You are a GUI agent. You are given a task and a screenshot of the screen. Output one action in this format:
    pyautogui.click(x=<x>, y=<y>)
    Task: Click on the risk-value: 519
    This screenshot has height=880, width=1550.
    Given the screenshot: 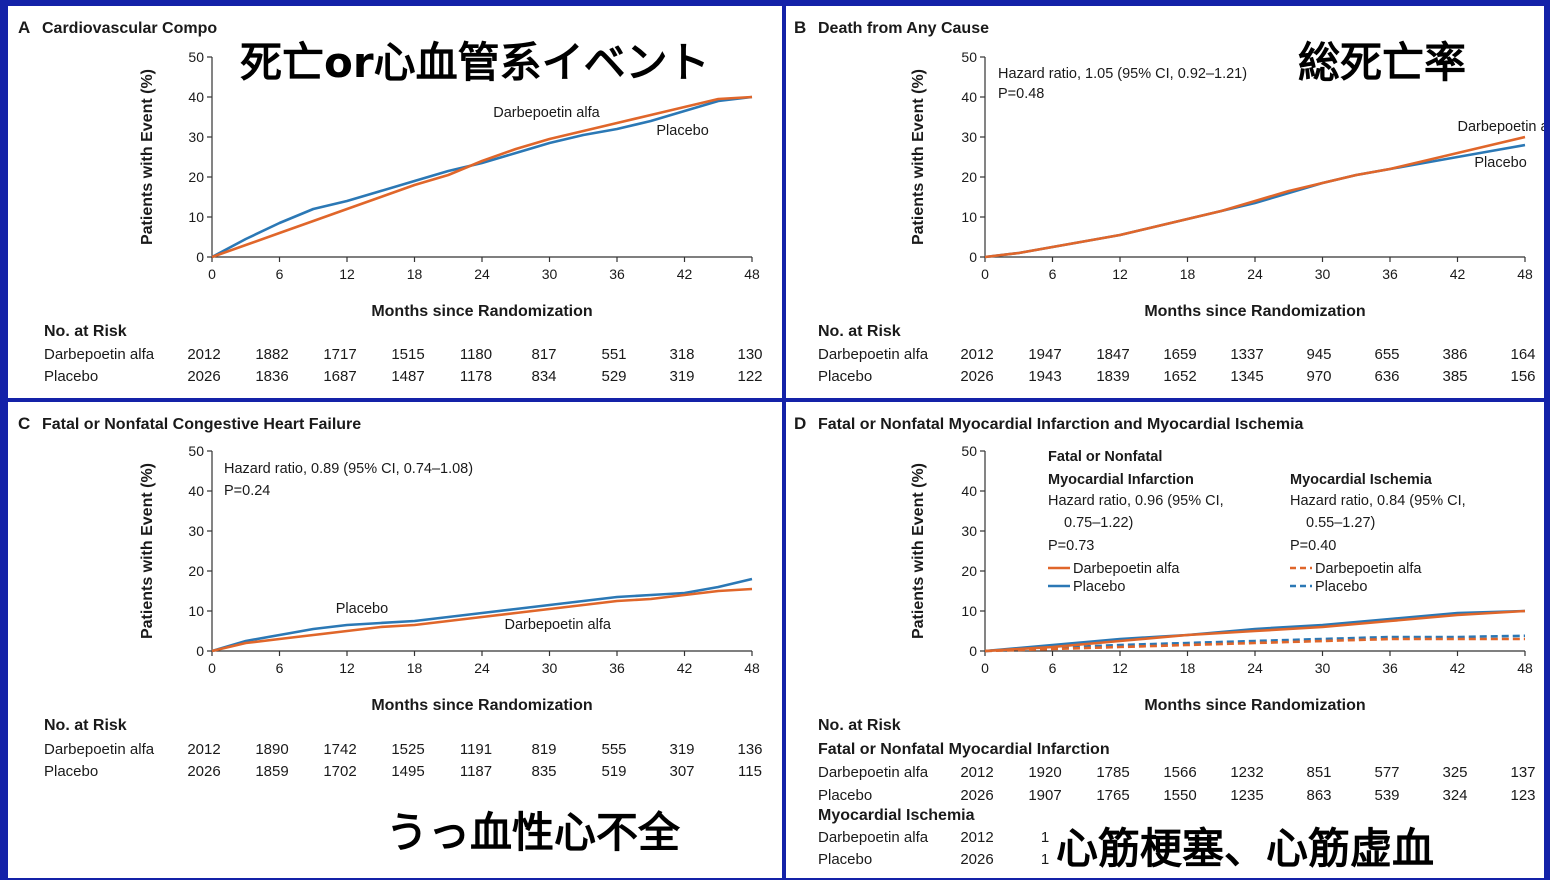 What is the action you would take?
    pyautogui.click(x=613, y=771)
    